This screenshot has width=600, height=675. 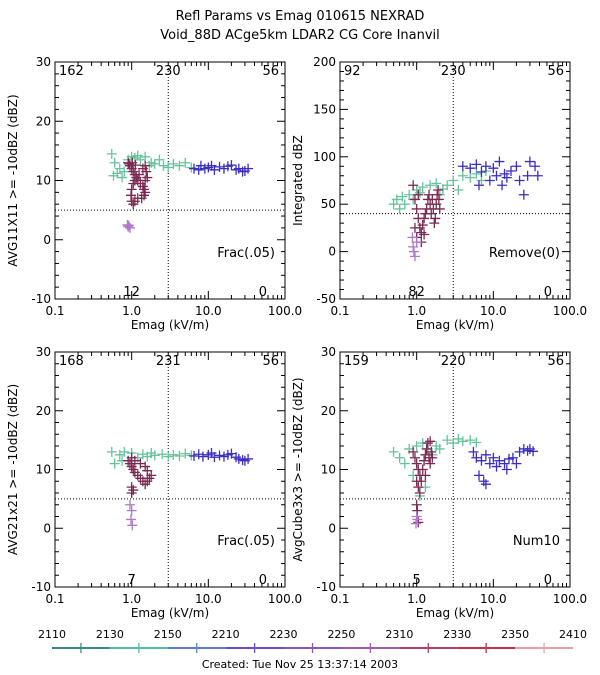 I want to click on count-bottom-mid: 12, so click(x=131, y=292).